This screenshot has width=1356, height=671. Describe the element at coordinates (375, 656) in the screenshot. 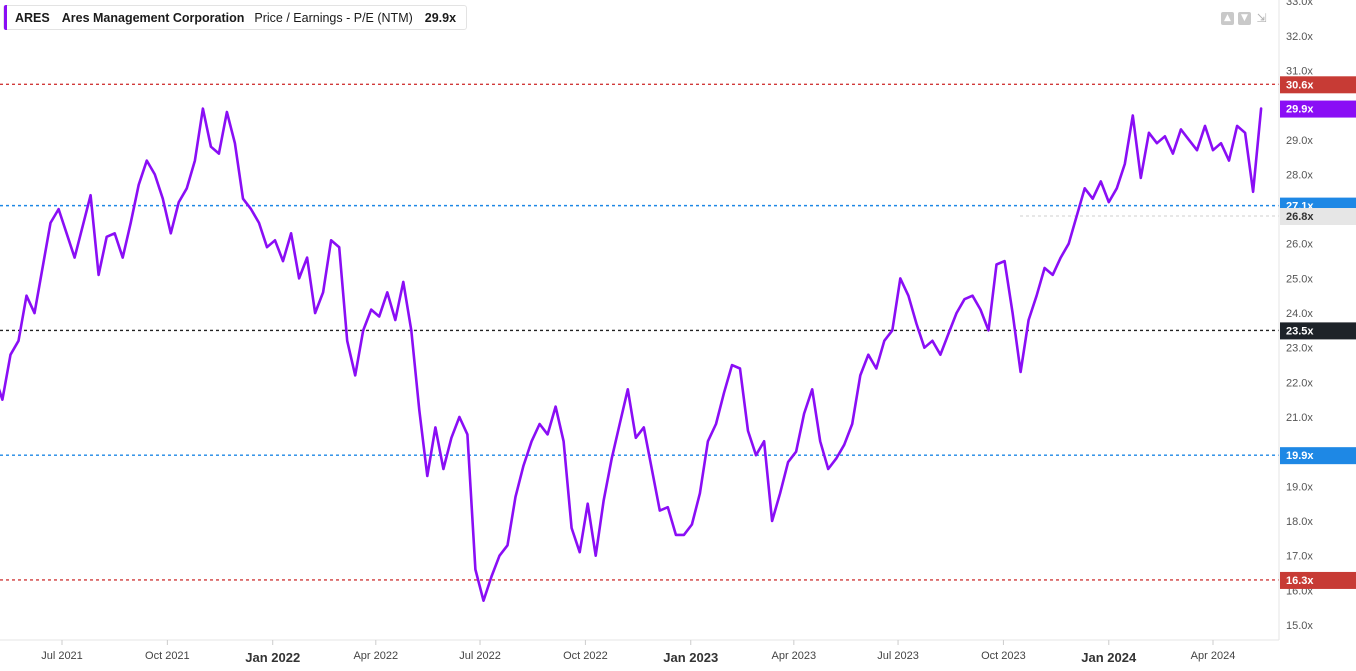

I see `x-tick-label: Apr 2022` at that location.